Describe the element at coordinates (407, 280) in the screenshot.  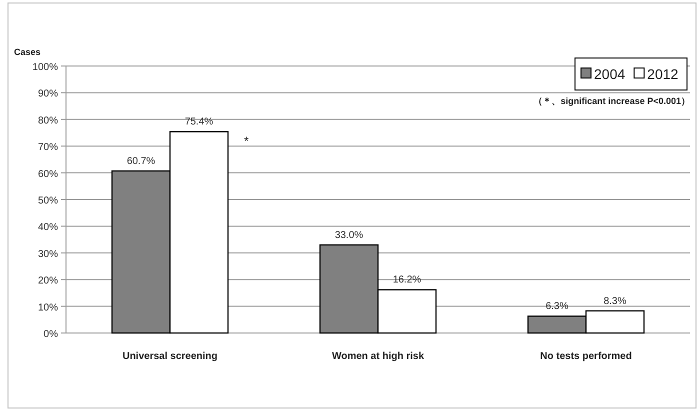
I see `data-label: 16.2%` at that location.